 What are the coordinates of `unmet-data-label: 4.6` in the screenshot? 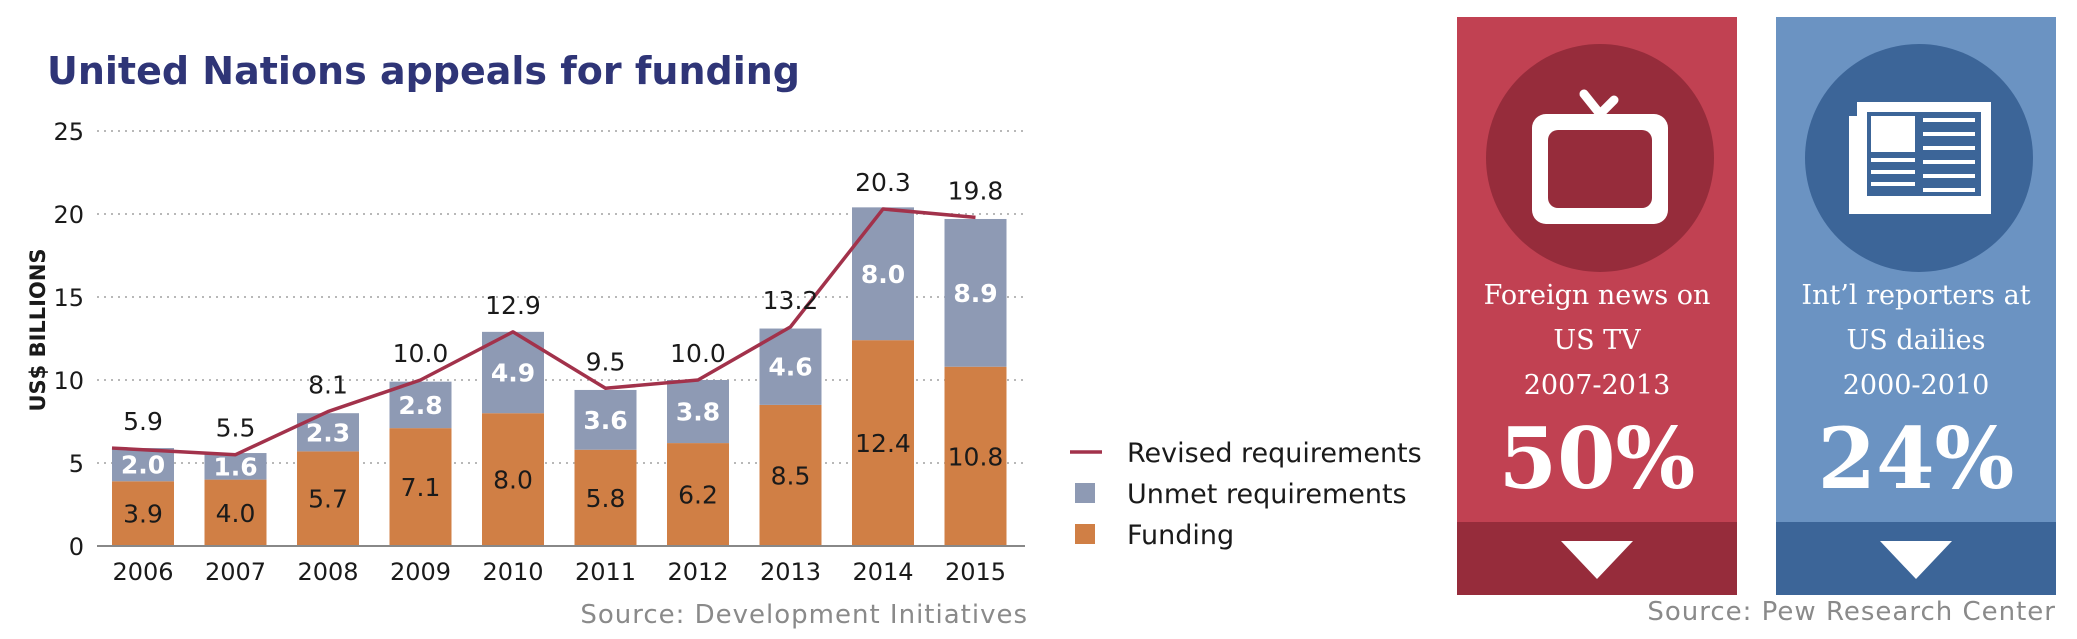 It's located at (790, 367).